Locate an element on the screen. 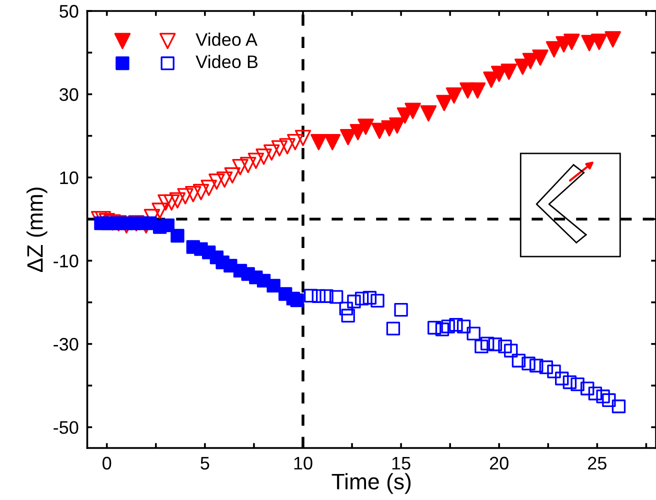 The image size is (656, 500). x-tick-label: 25 is located at coordinates (597, 463).